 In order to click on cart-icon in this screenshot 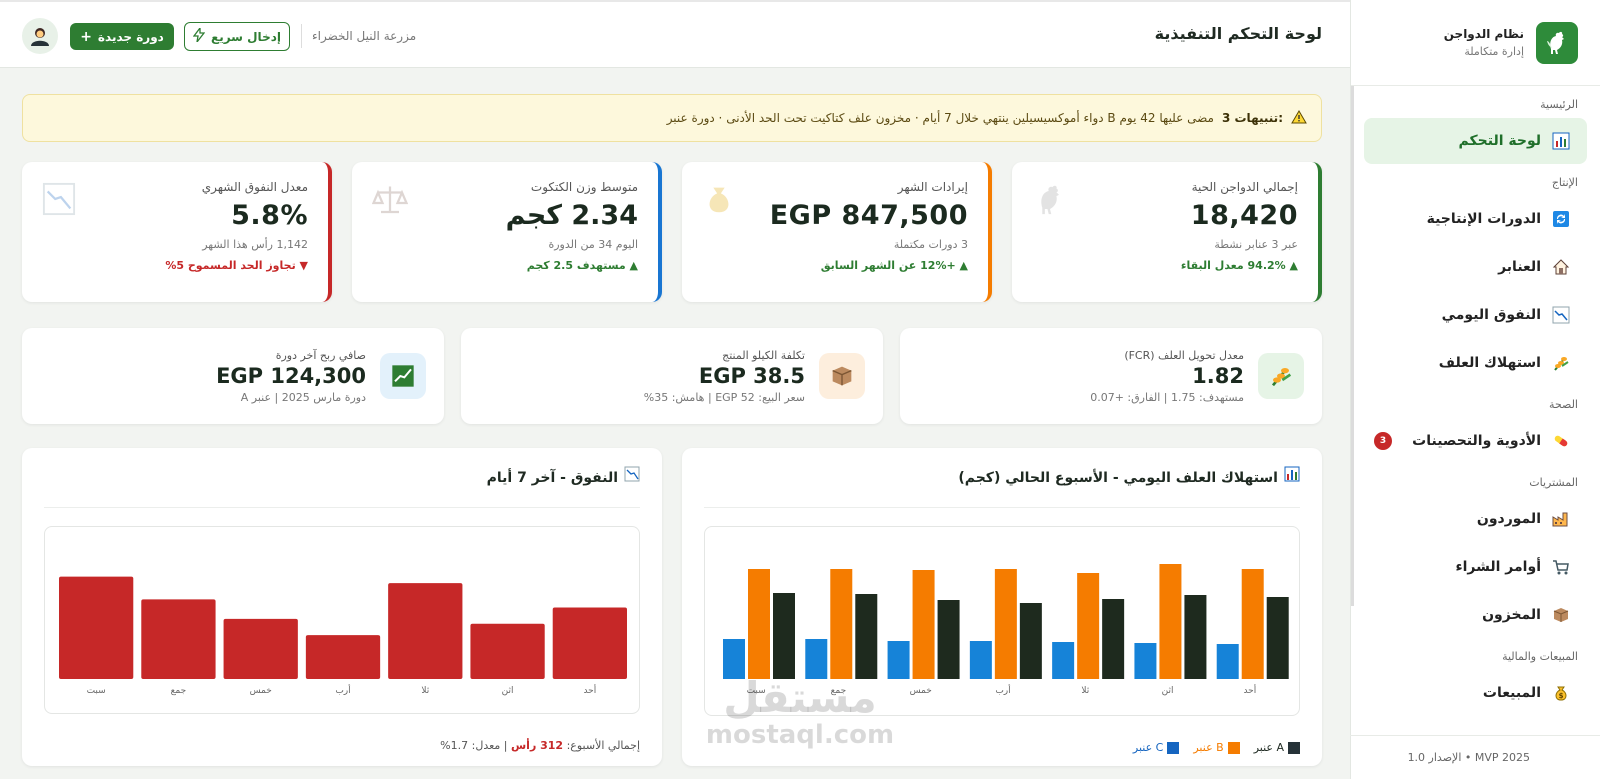, I will do `click(1561, 567)`.